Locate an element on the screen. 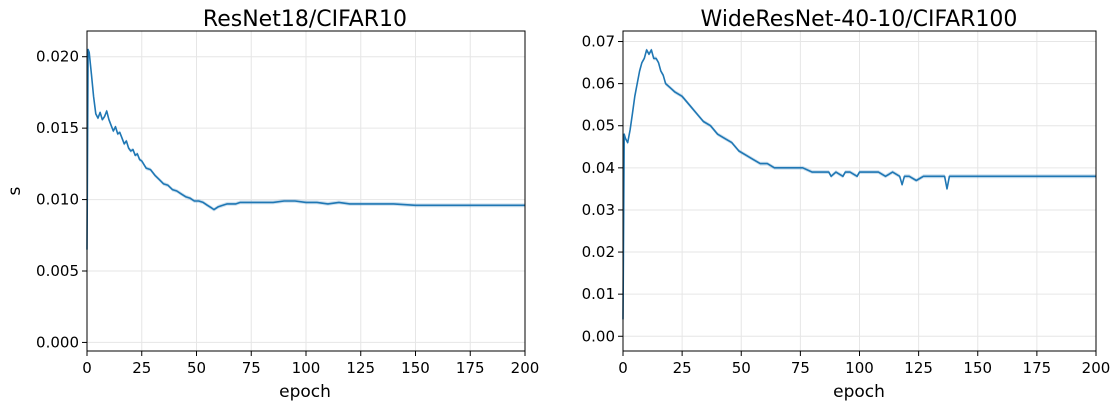 This screenshot has width=1117, height=402. y-tick-label: 0.03 is located at coordinates (598, 210).